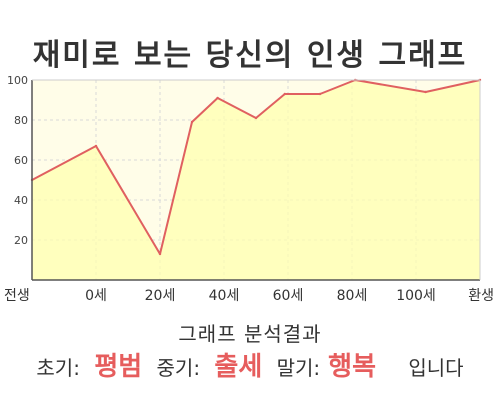 This screenshot has width=500, height=400. I want to click on x-tick-label: 환생, so click(481, 296).